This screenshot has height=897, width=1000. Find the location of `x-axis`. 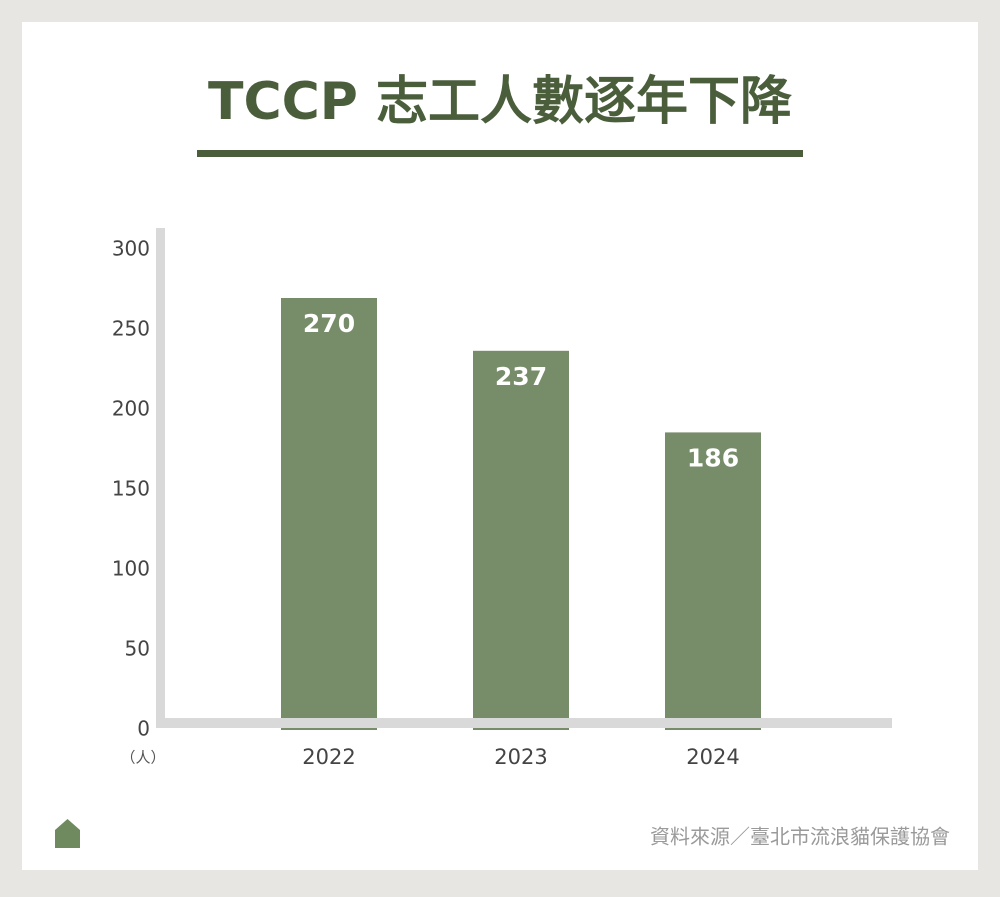

x-axis is located at coordinates (524, 723).